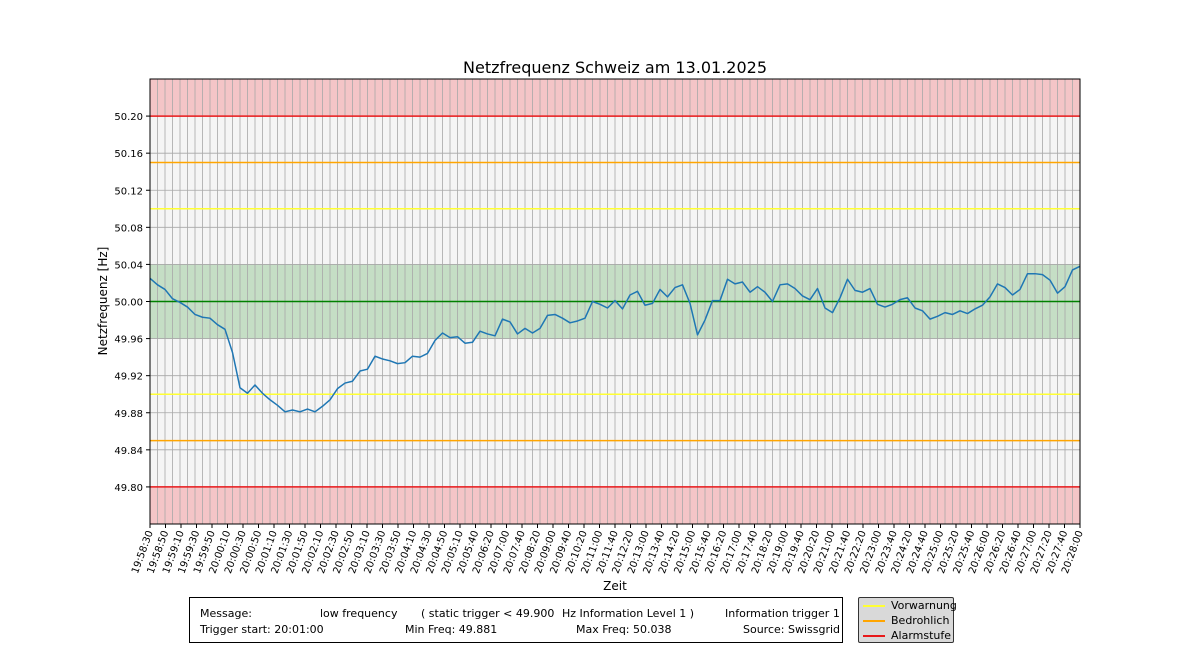 This screenshot has width=1200, height=655. What do you see at coordinates (921, 635) in the screenshot?
I see `legend-label-alarmstufe: Alarmstufe` at bounding box center [921, 635].